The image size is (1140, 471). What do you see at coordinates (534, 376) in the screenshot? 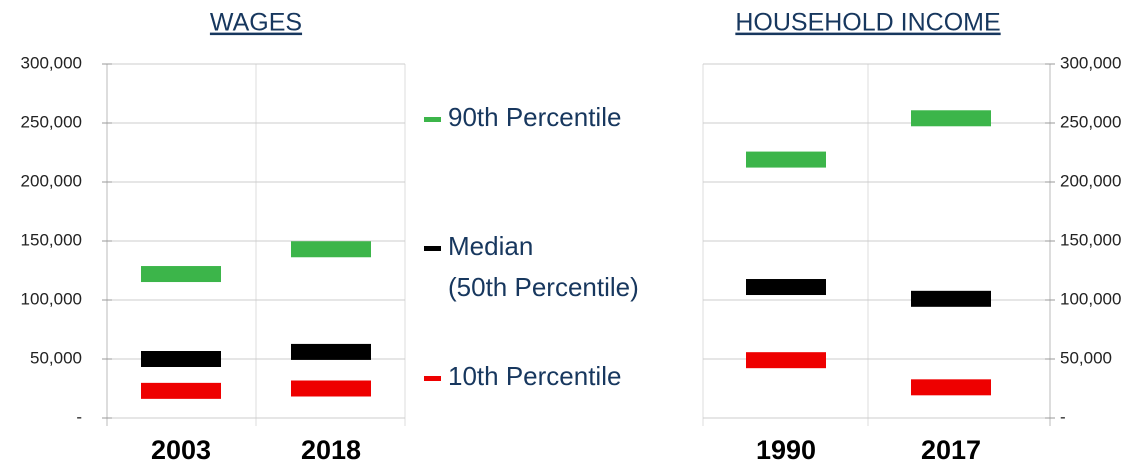
I see `legend-label: 10th Percentile` at bounding box center [534, 376].